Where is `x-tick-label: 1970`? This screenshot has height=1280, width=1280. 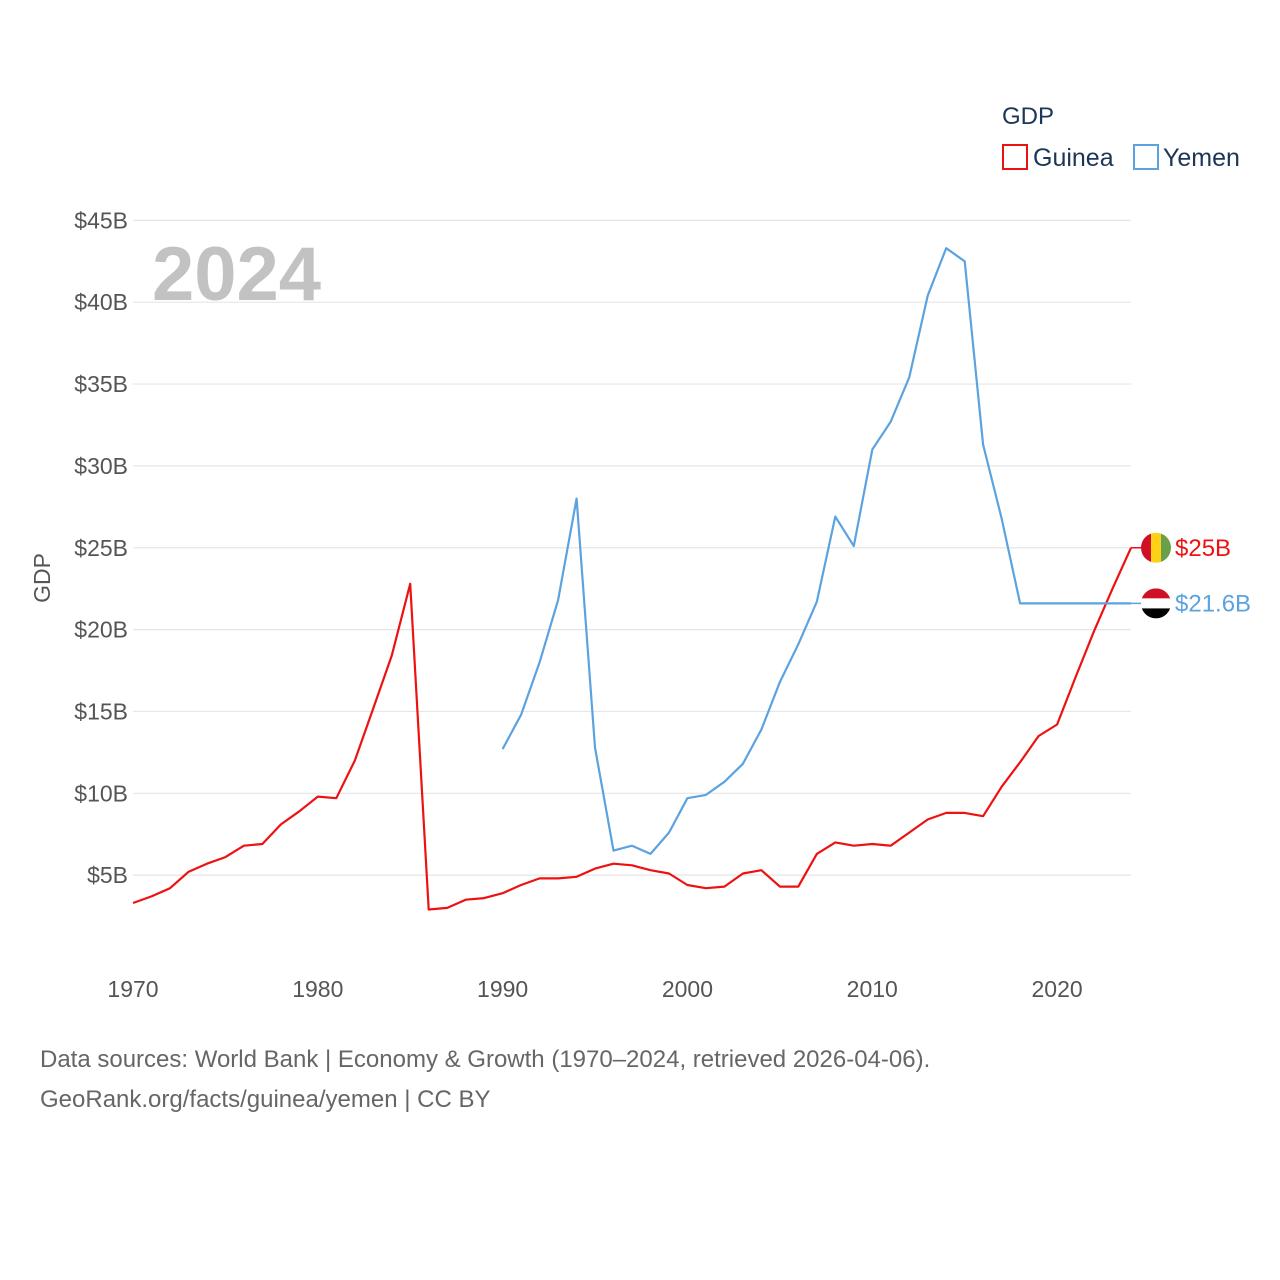 x-tick-label: 1970 is located at coordinates (132, 989).